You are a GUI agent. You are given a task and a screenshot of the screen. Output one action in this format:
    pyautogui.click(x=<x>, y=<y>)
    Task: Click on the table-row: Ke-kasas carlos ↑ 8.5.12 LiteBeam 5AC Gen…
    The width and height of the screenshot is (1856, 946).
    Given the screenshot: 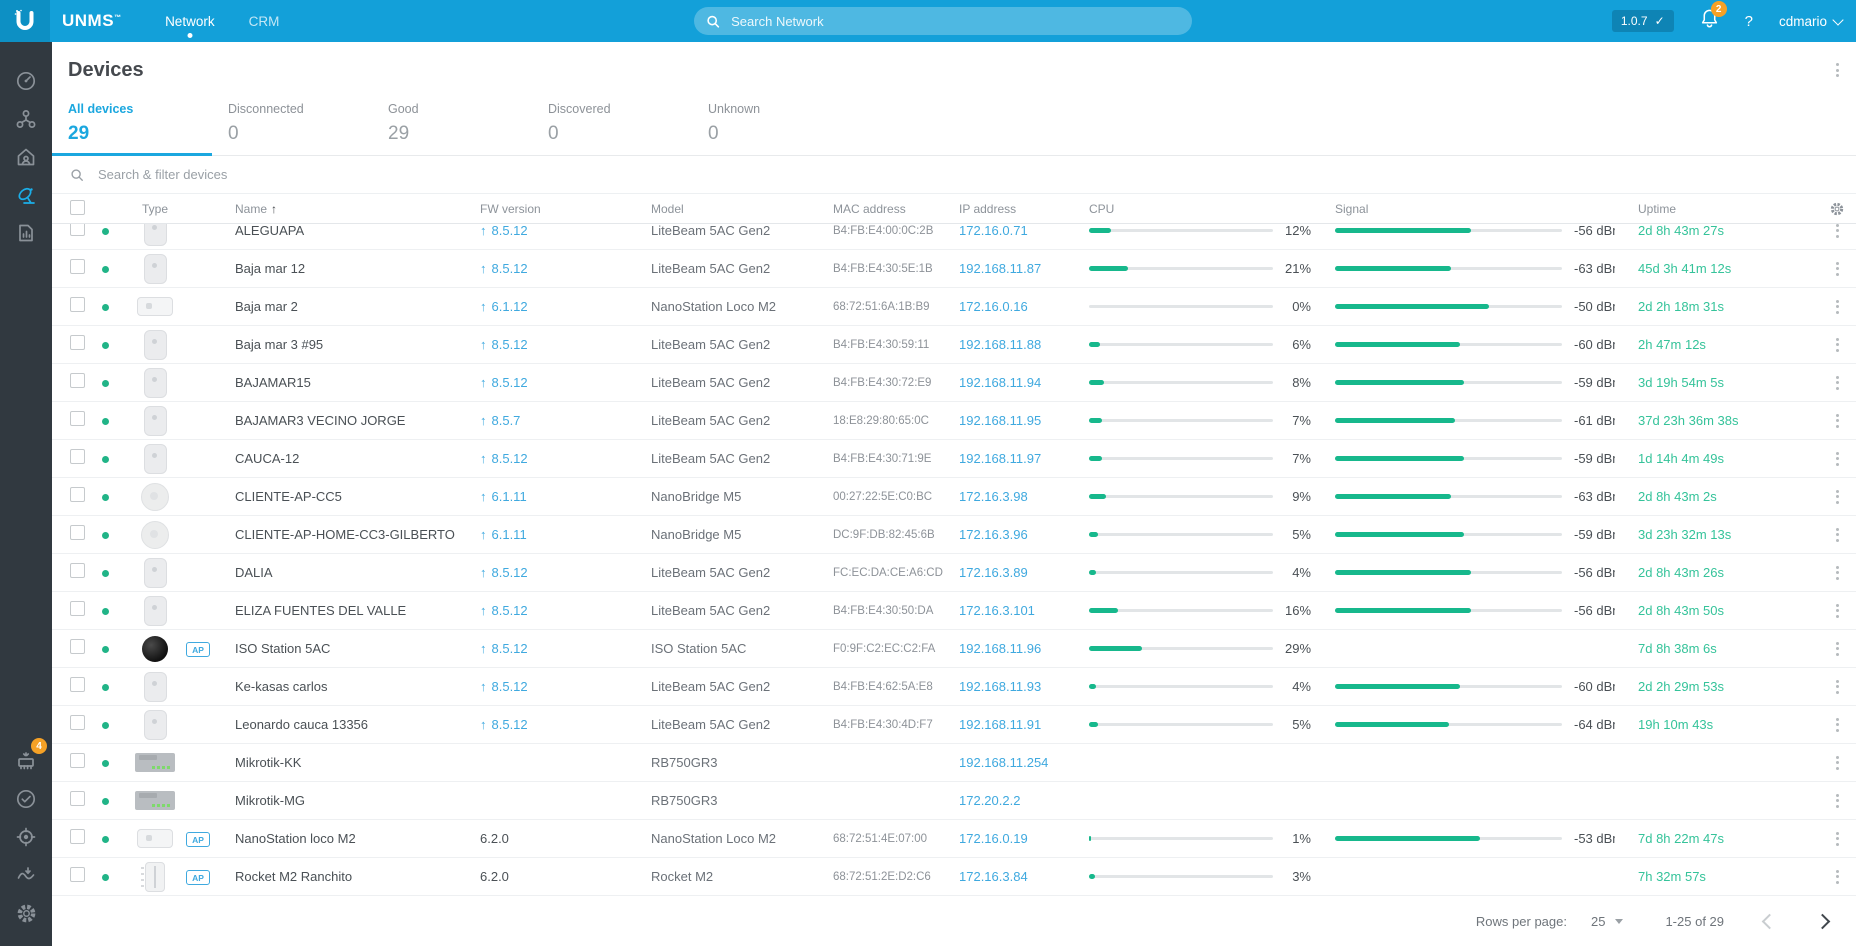 What is the action you would take?
    pyautogui.click(x=954, y=687)
    